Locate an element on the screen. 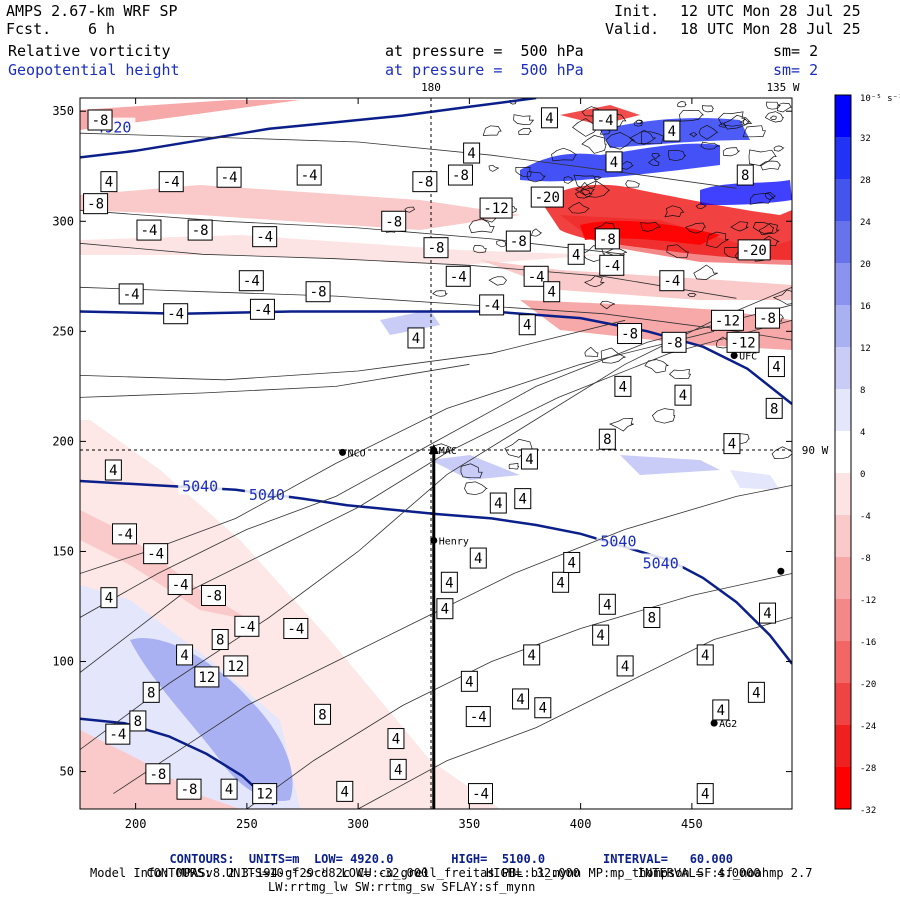 The height and width of the screenshot is (900, 900). colorbar-tick-label: 4 is located at coordinates (862, 433).